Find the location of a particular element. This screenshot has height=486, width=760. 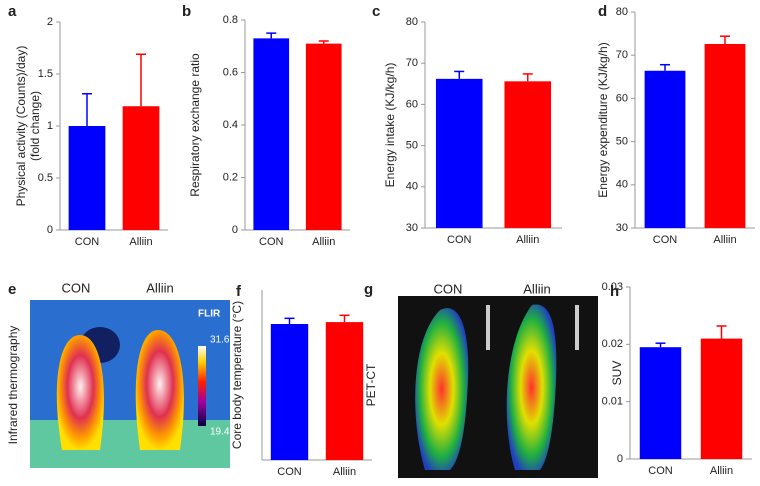

y-tick-label: 0.03 is located at coordinates (612, 287).